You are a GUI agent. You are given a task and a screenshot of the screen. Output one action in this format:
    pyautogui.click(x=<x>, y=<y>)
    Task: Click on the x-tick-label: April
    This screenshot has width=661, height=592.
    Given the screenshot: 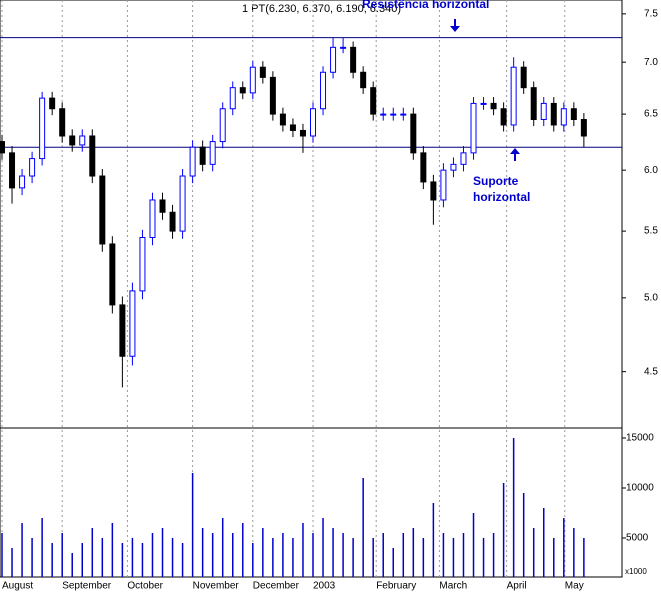 What is the action you would take?
    pyautogui.click(x=517, y=586)
    